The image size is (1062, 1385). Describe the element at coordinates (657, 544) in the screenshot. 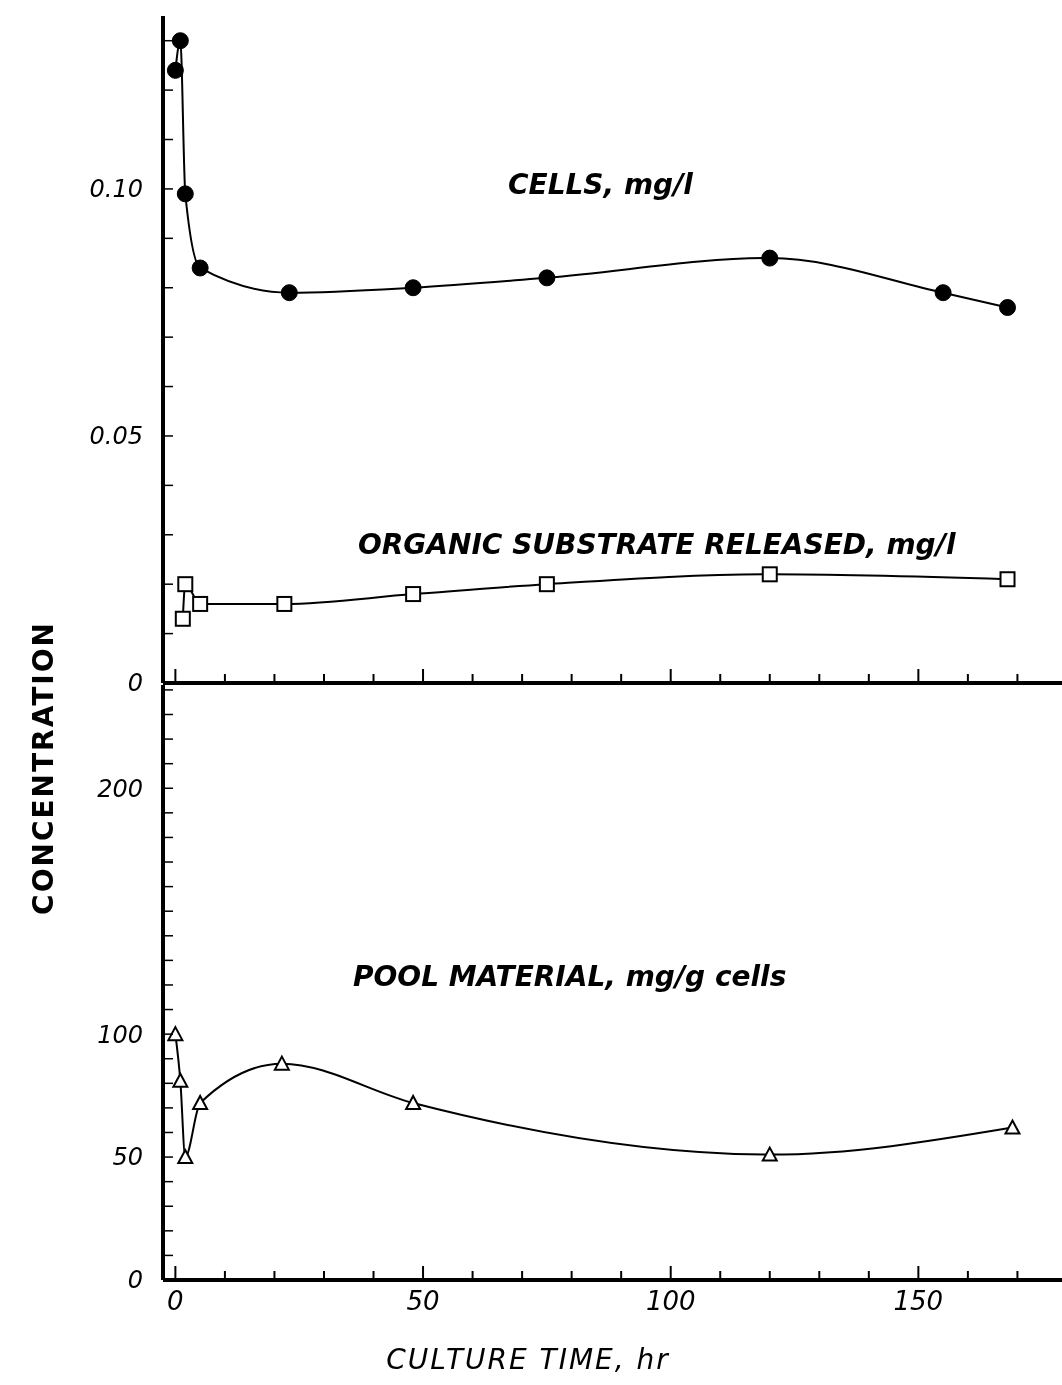

I see `series-label: ORGANIC SUBSTRATE RELEASED, mg/l` at that location.